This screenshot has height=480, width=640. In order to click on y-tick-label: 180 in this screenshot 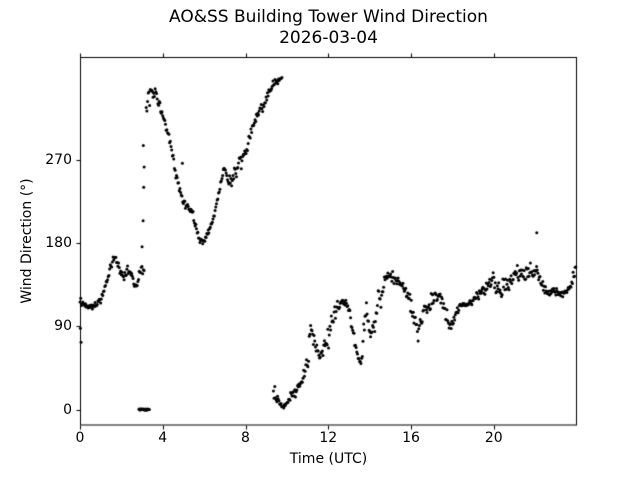, I will do `click(58, 242)`.